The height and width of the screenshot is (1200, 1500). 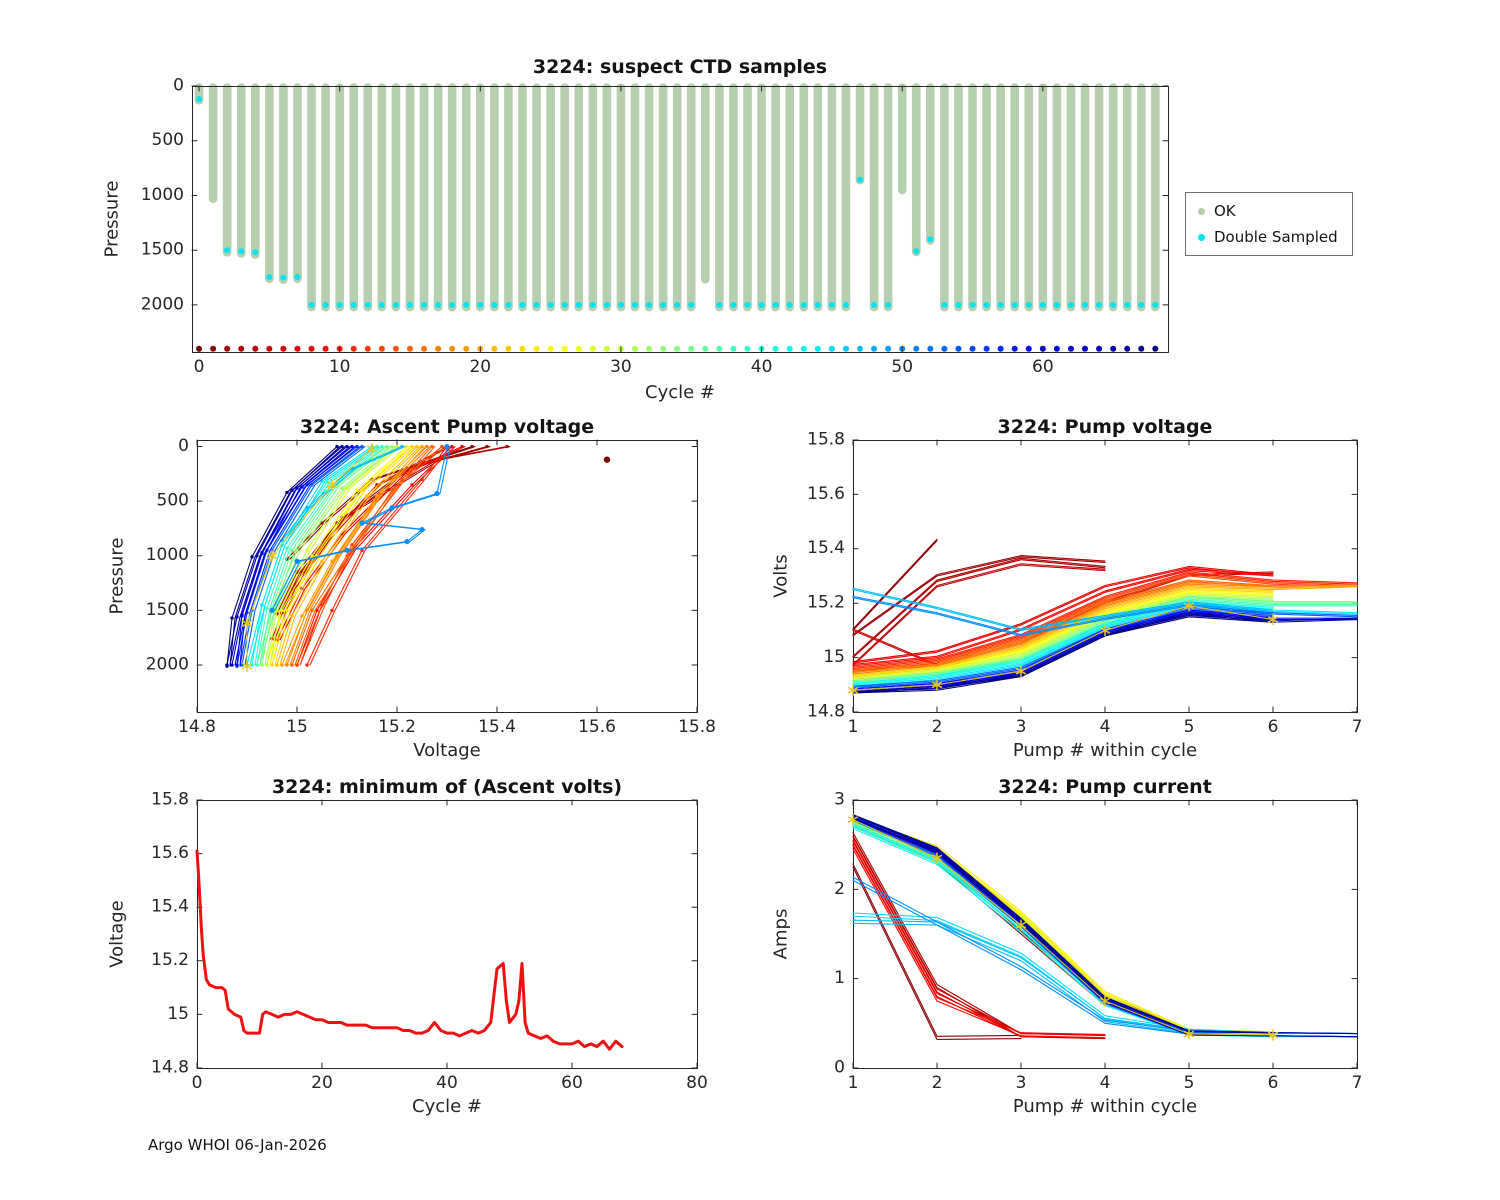 What do you see at coordinates (447, 427) in the screenshot?
I see `chart-title-ascent-pump-voltage: 3224: Ascent Pump voltage` at bounding box center [447, 427].